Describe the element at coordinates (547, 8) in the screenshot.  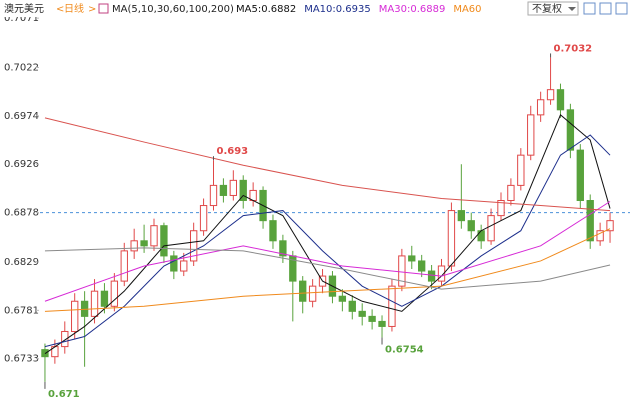
I see `adjust-label: 不复权` at that location.